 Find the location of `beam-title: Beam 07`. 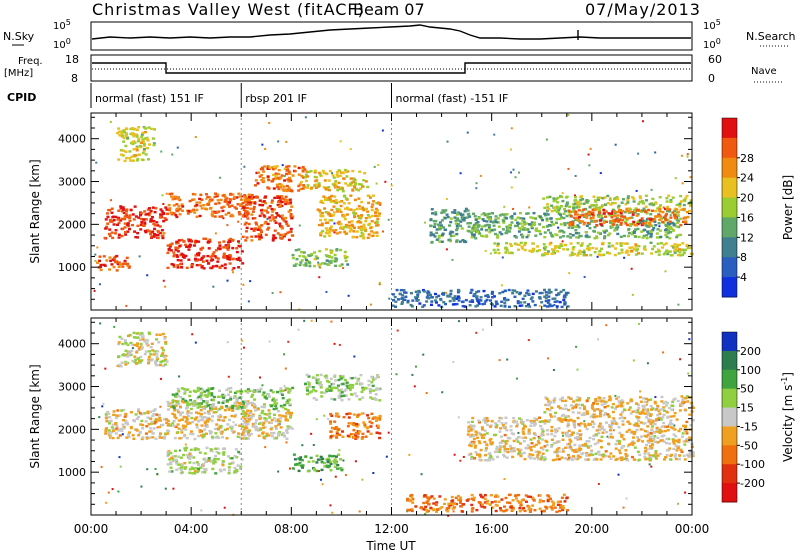

beam-title: Beam 07 is located at coordinates (389, 9).